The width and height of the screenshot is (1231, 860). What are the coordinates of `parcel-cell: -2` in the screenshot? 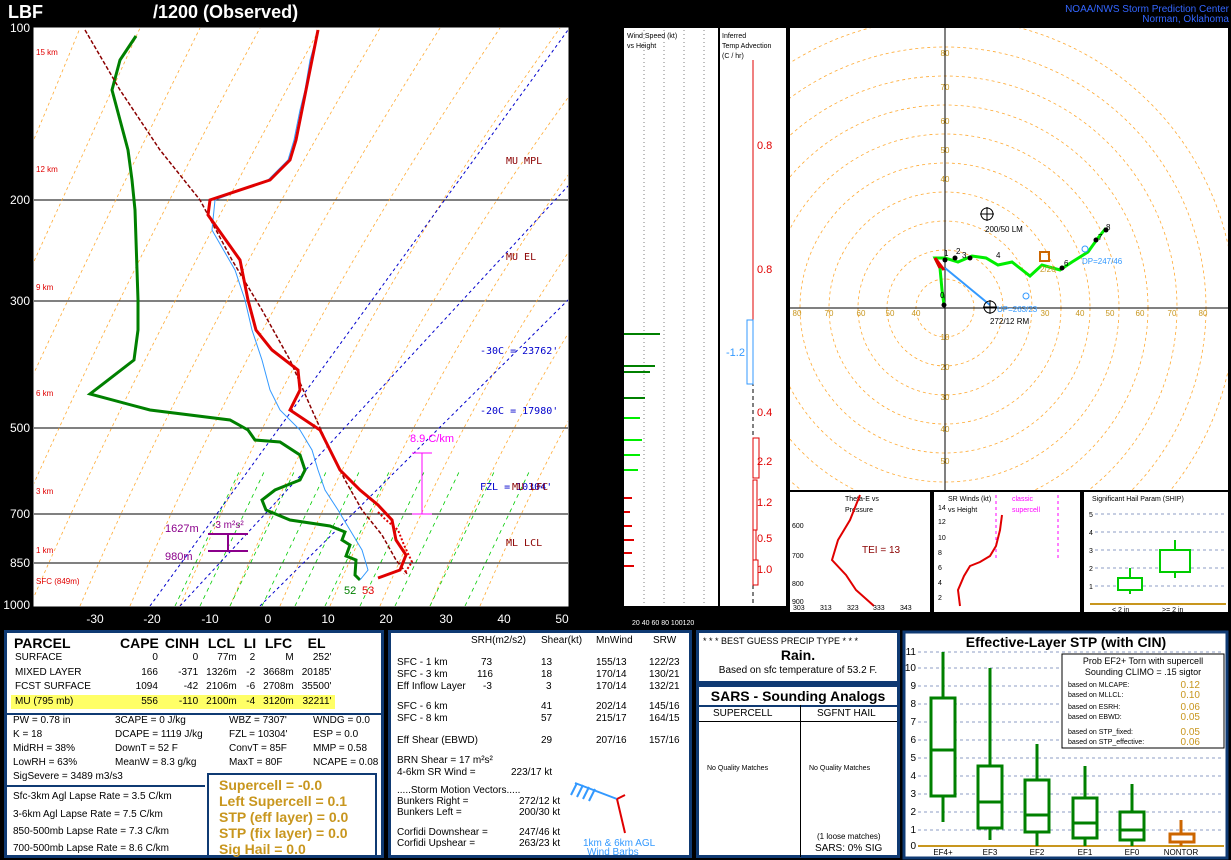 It's located at (251, 672).